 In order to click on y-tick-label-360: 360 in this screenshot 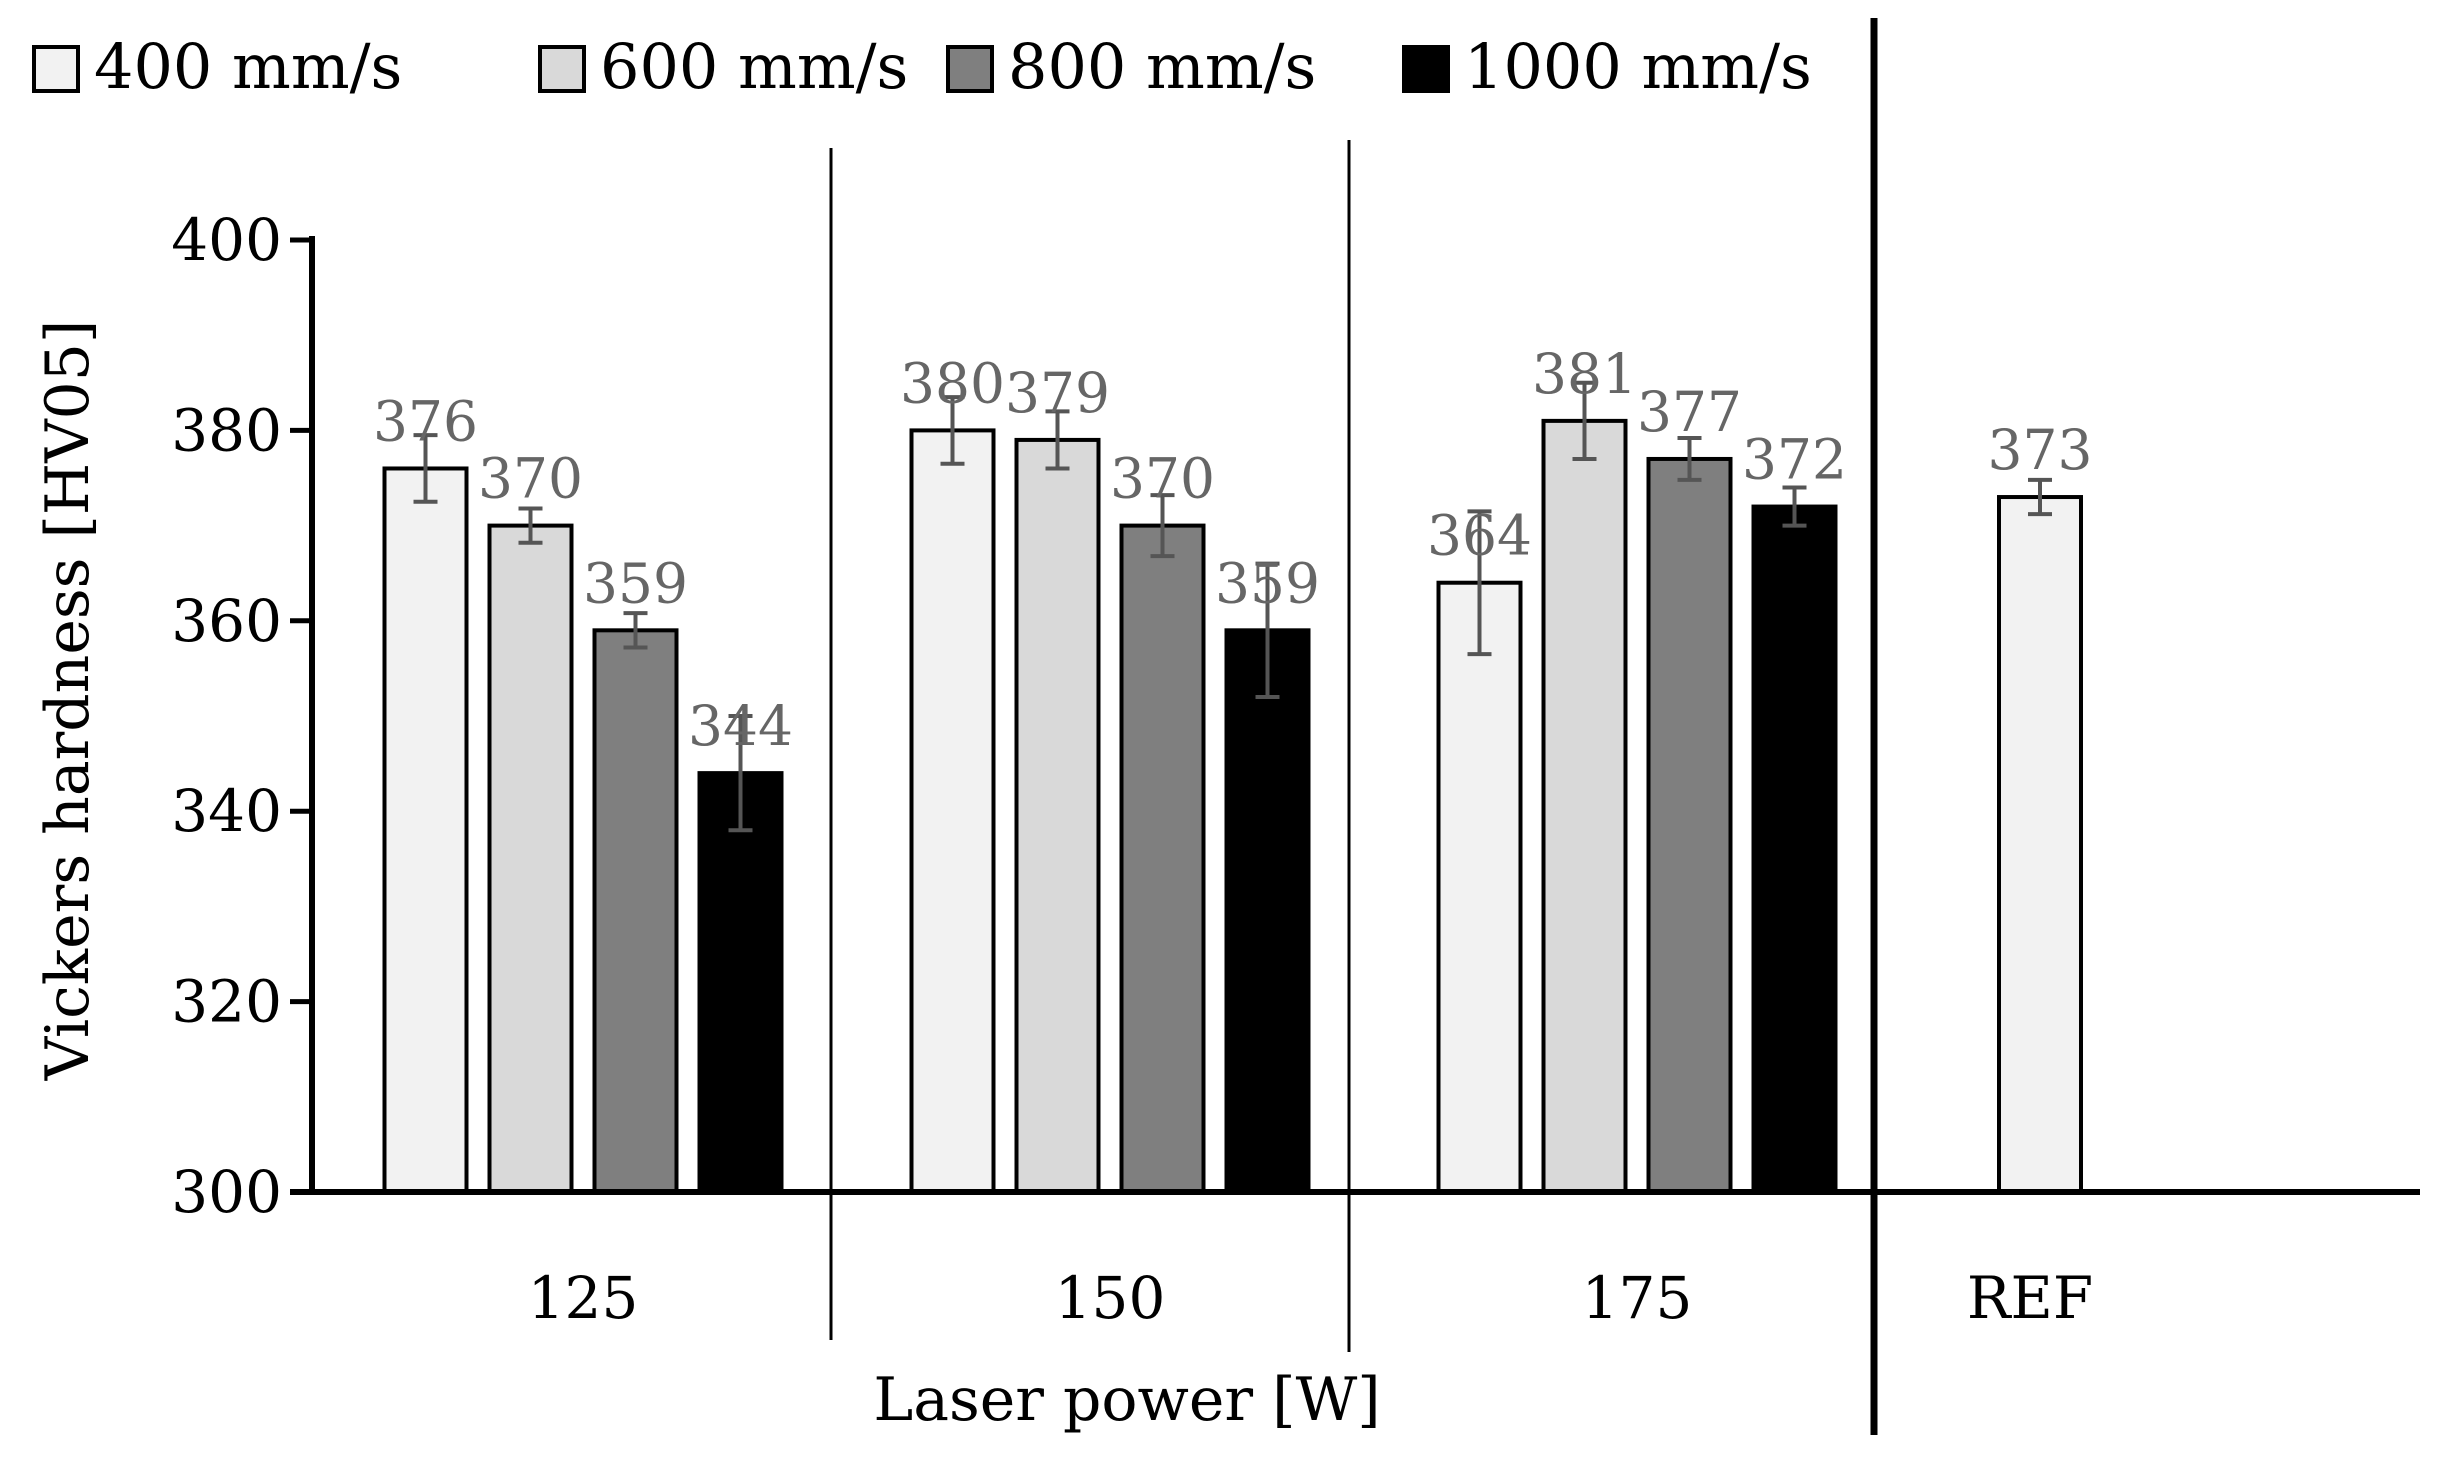, I will do `click(226, 621)`.